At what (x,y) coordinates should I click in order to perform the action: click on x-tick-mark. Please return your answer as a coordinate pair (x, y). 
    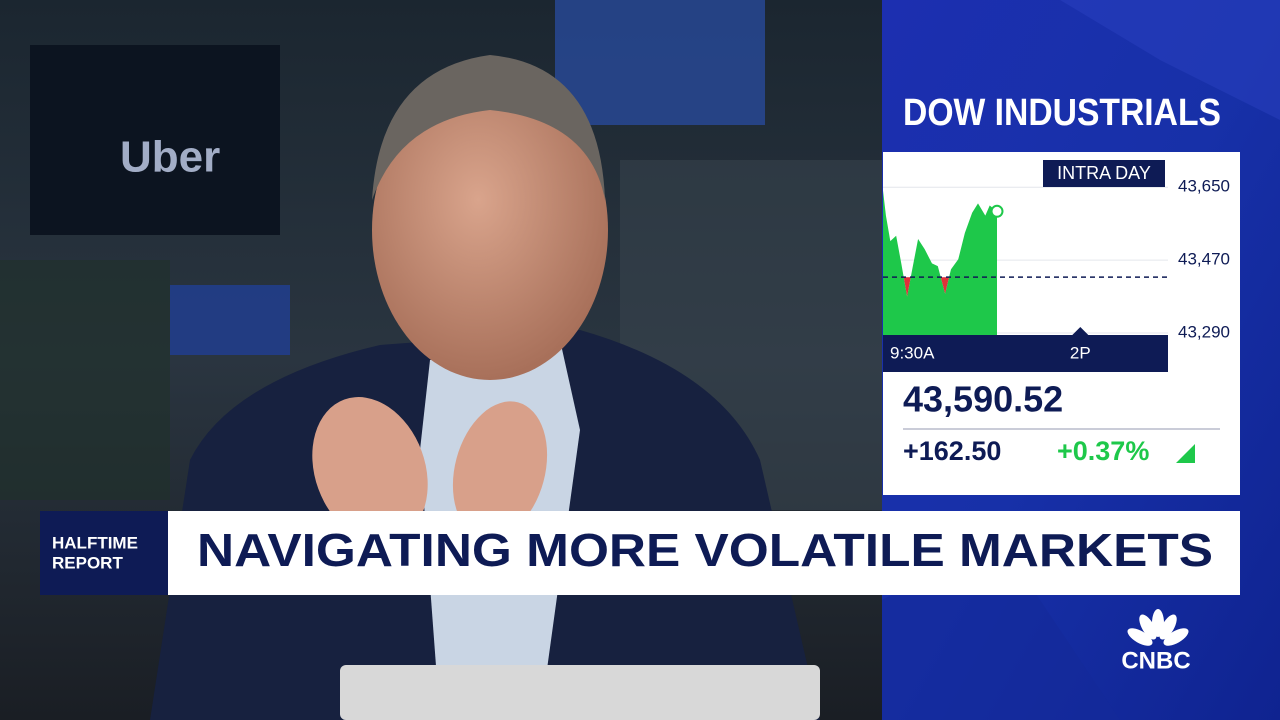
    Looking at the image, I should click on (1080, 331).